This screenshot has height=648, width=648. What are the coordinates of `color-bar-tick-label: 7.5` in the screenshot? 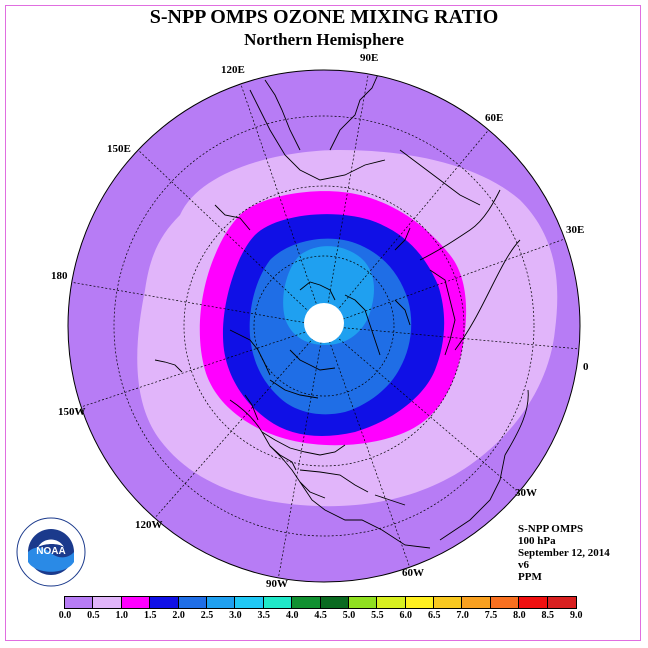 It's located at (491, 615).